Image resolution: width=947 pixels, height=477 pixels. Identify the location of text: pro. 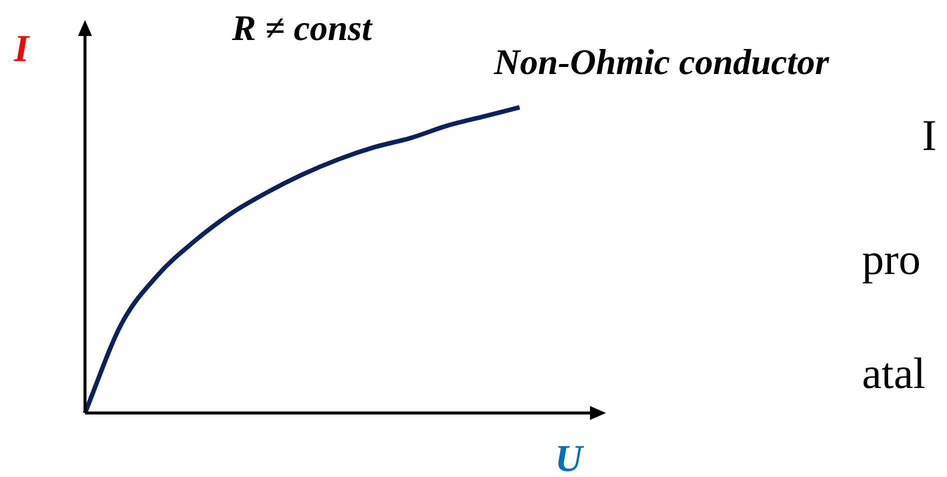
(891, 259).